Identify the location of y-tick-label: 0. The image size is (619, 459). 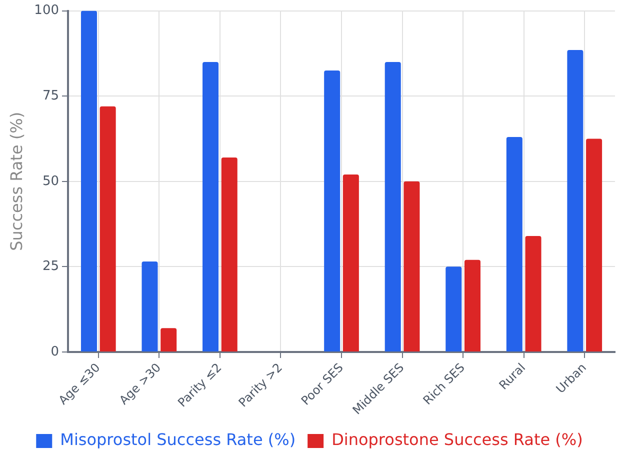
(55, 352).